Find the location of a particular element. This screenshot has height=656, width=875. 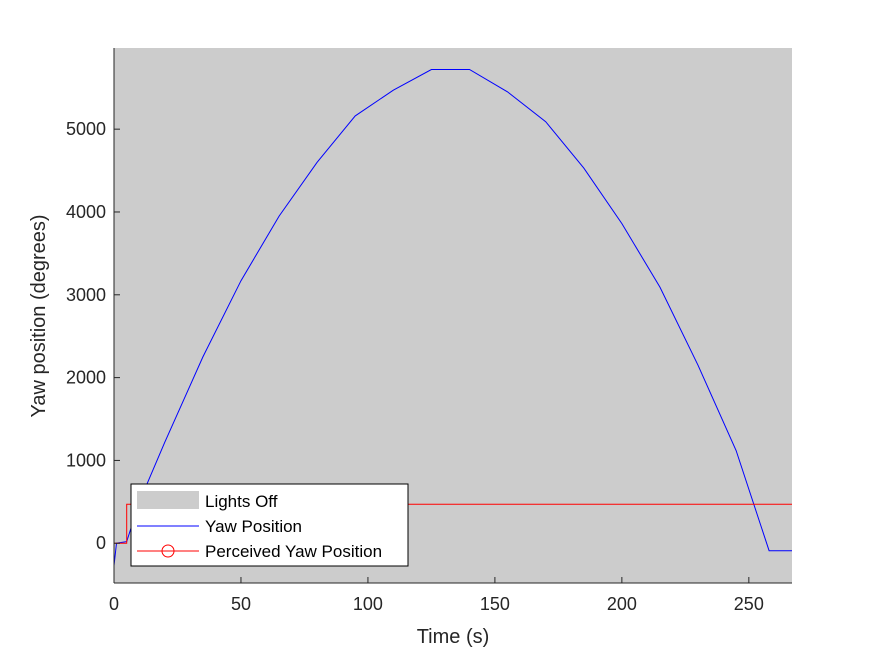

y-axis-label: Yaw position (degrees) is located at coordinates (39, 315).